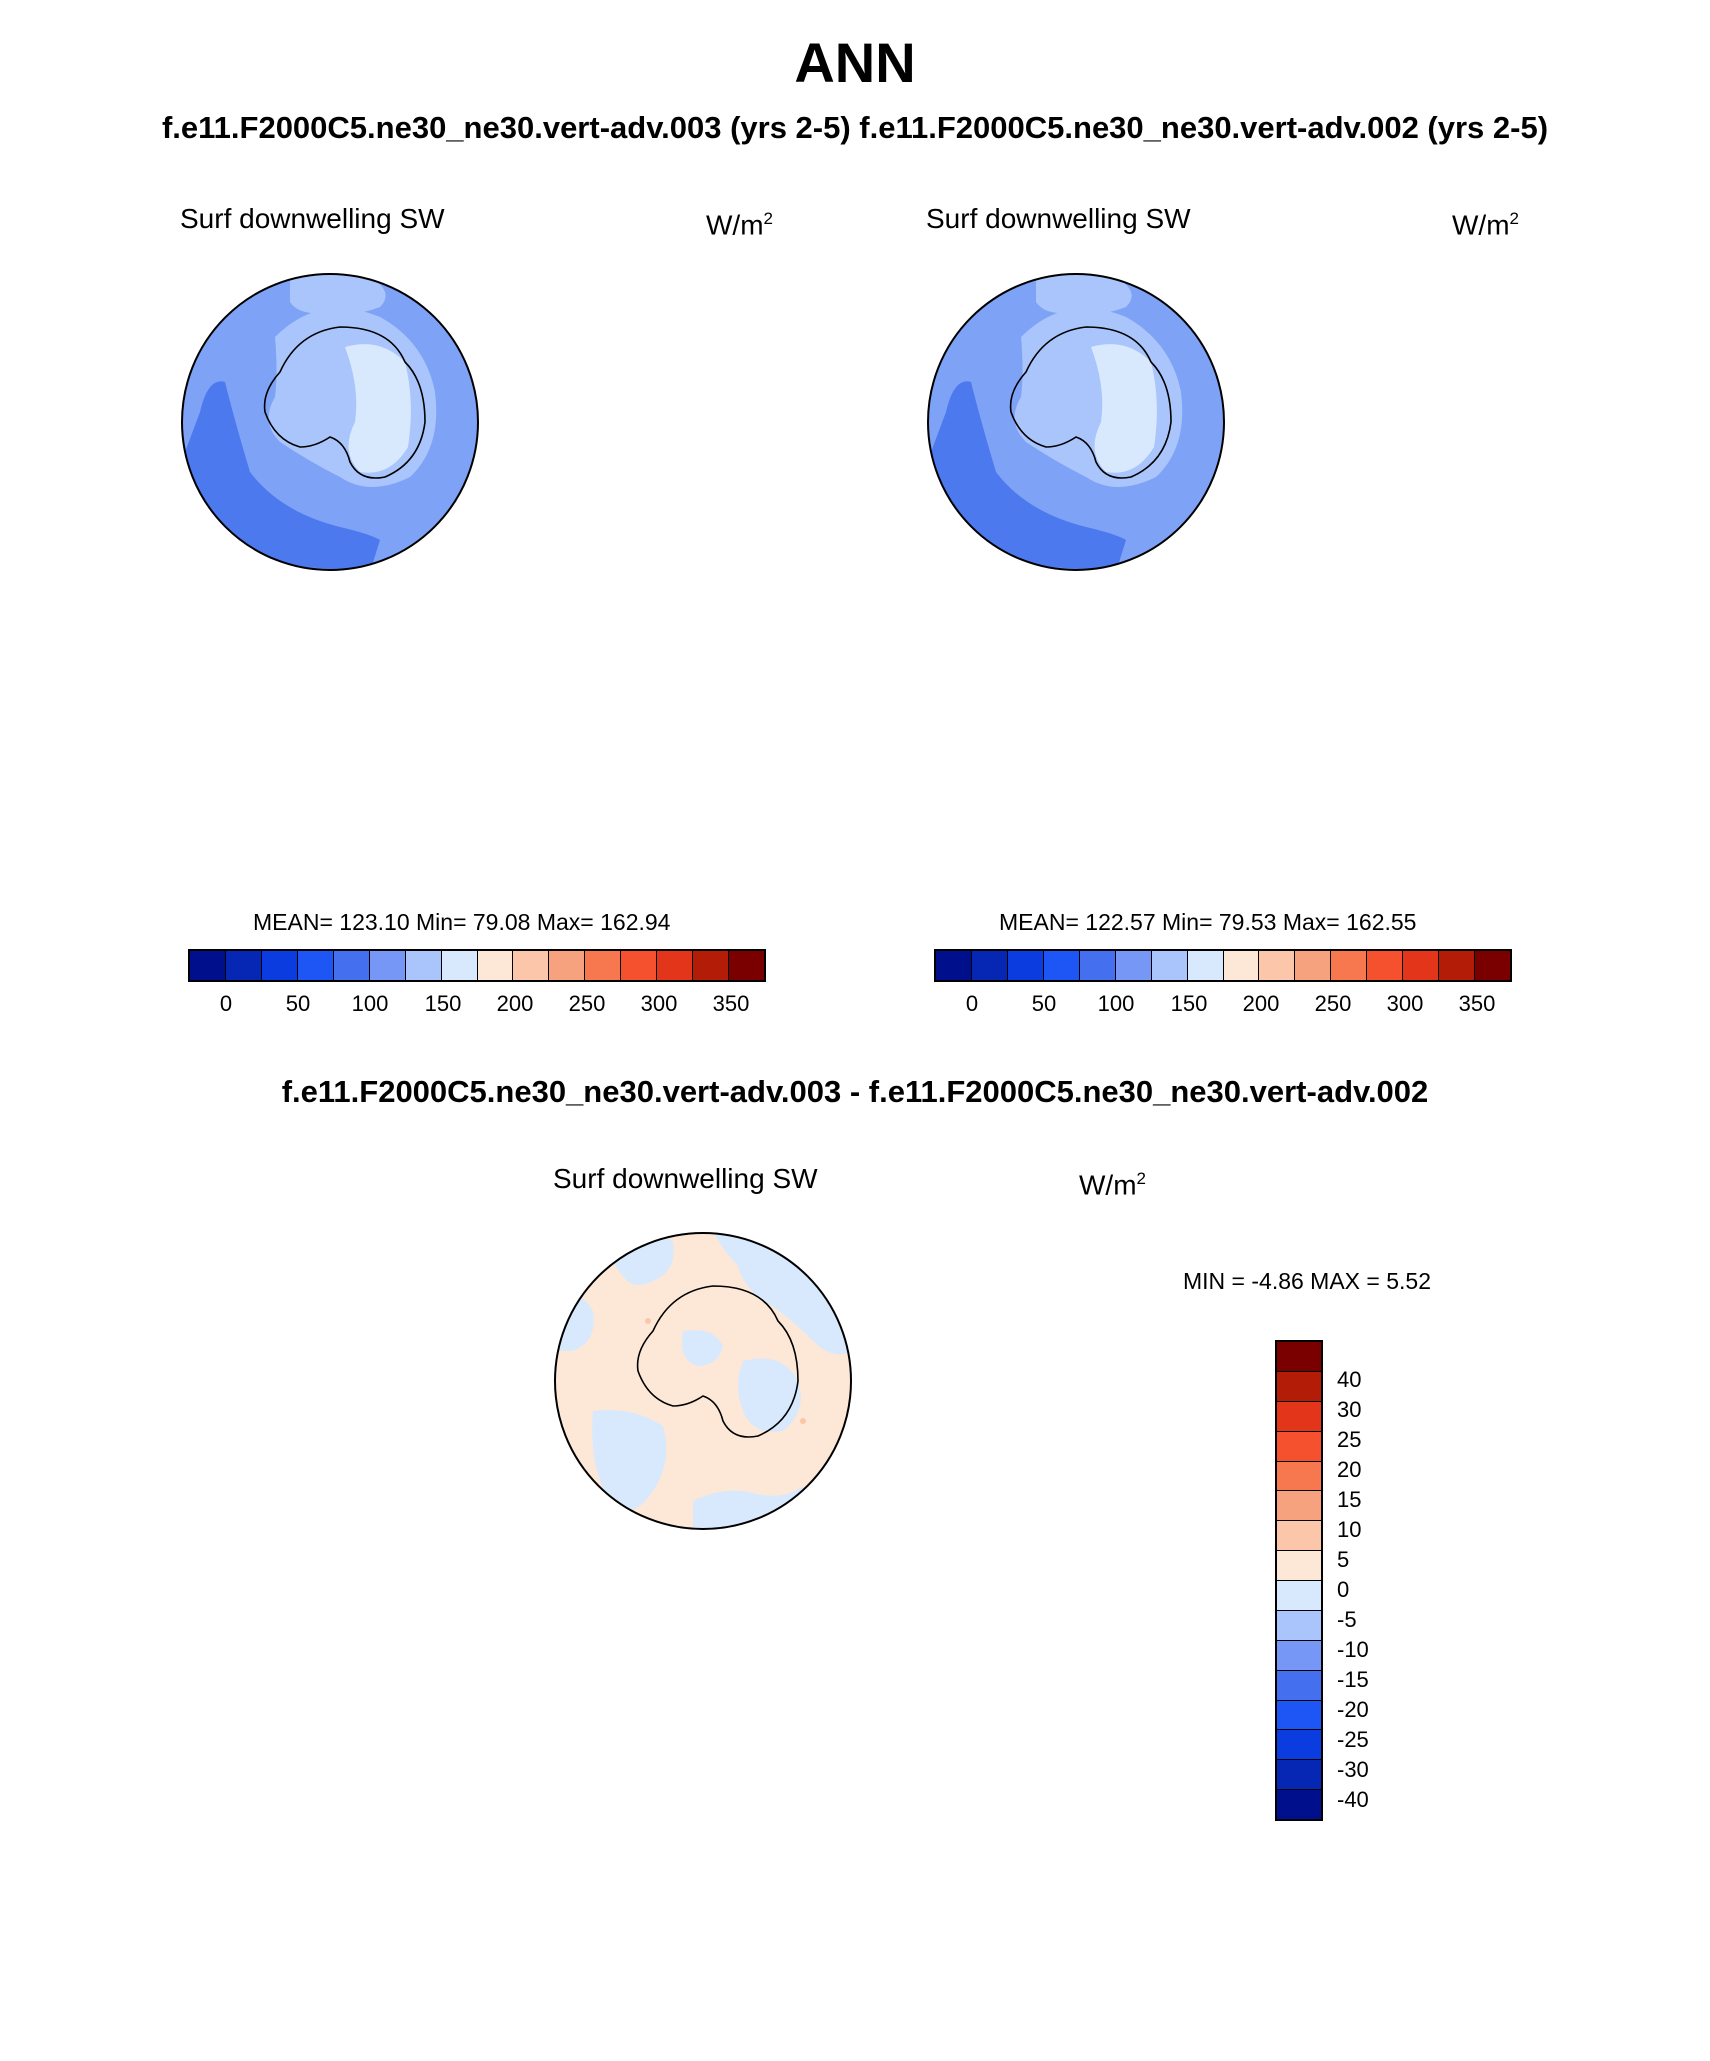  I want to click on colorbar-tick: -25, so click(1353, 1739).